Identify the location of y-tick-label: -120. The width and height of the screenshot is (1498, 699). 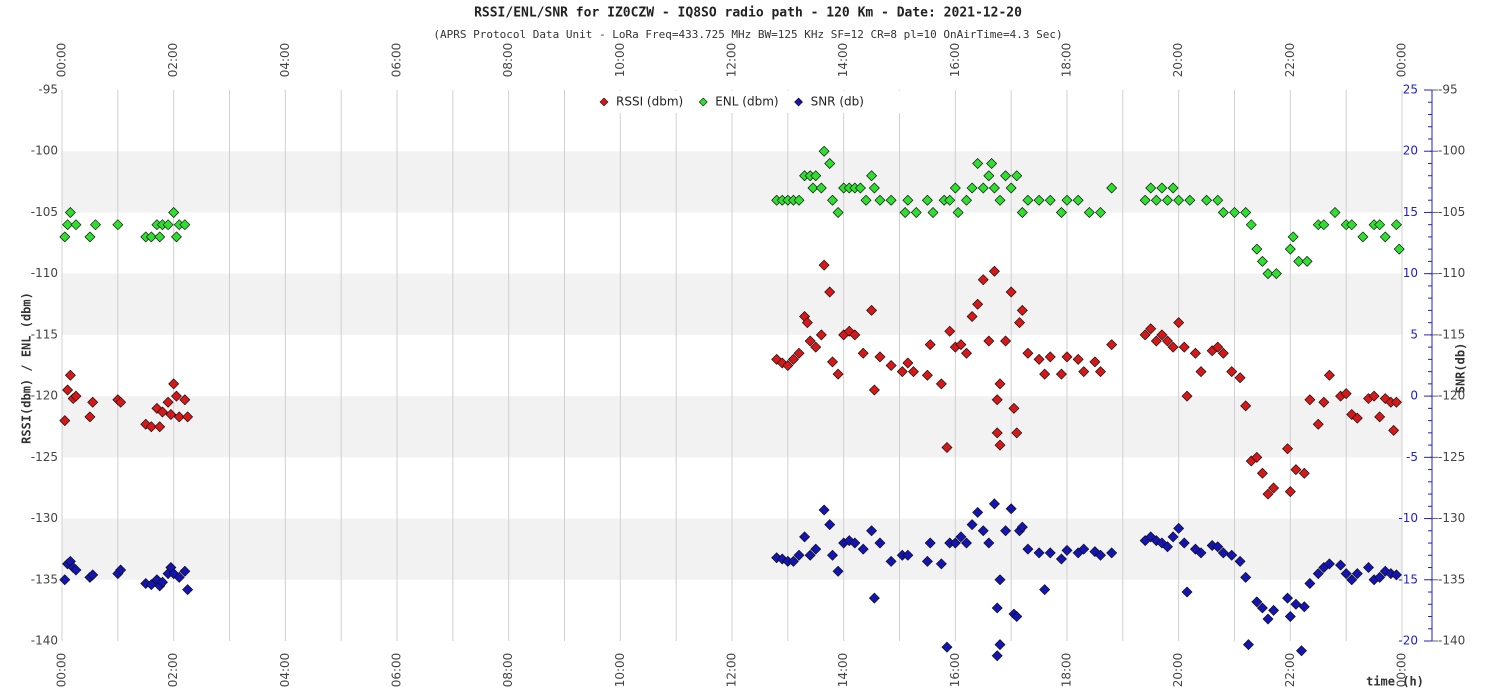
(1451, 396).